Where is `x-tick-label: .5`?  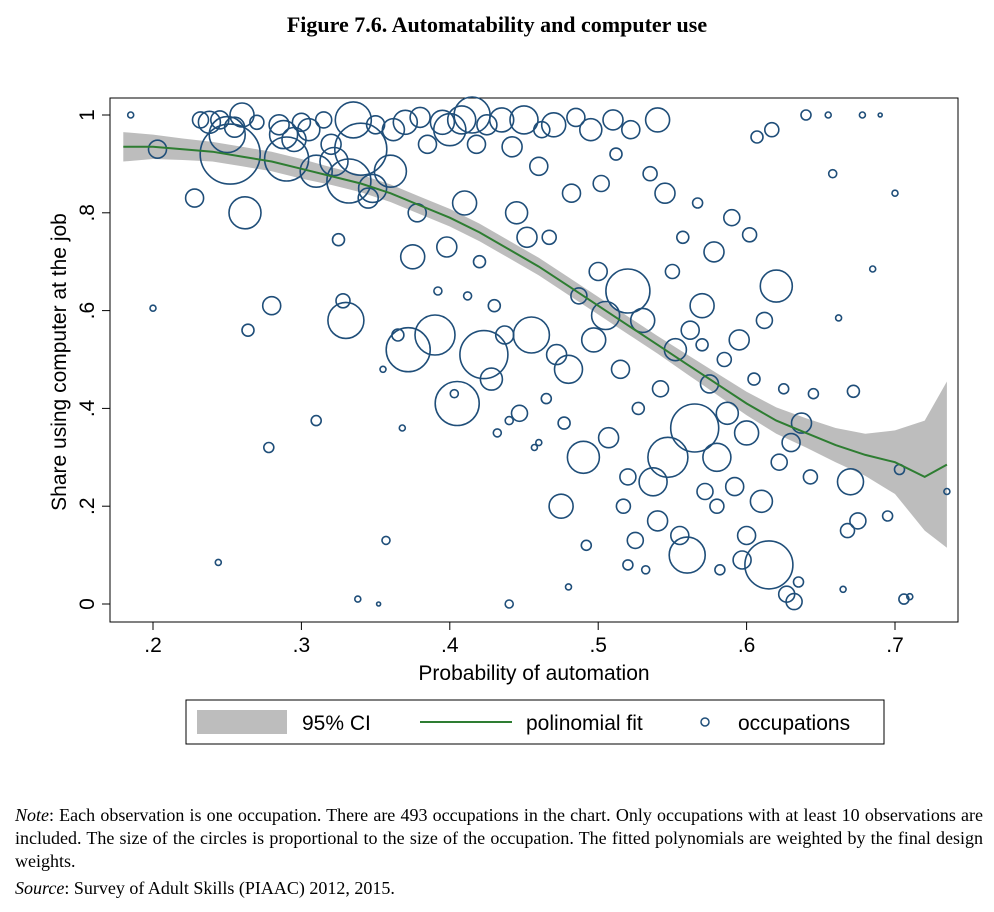
x-tick-label: .5 is located at coordinates (598, 645).